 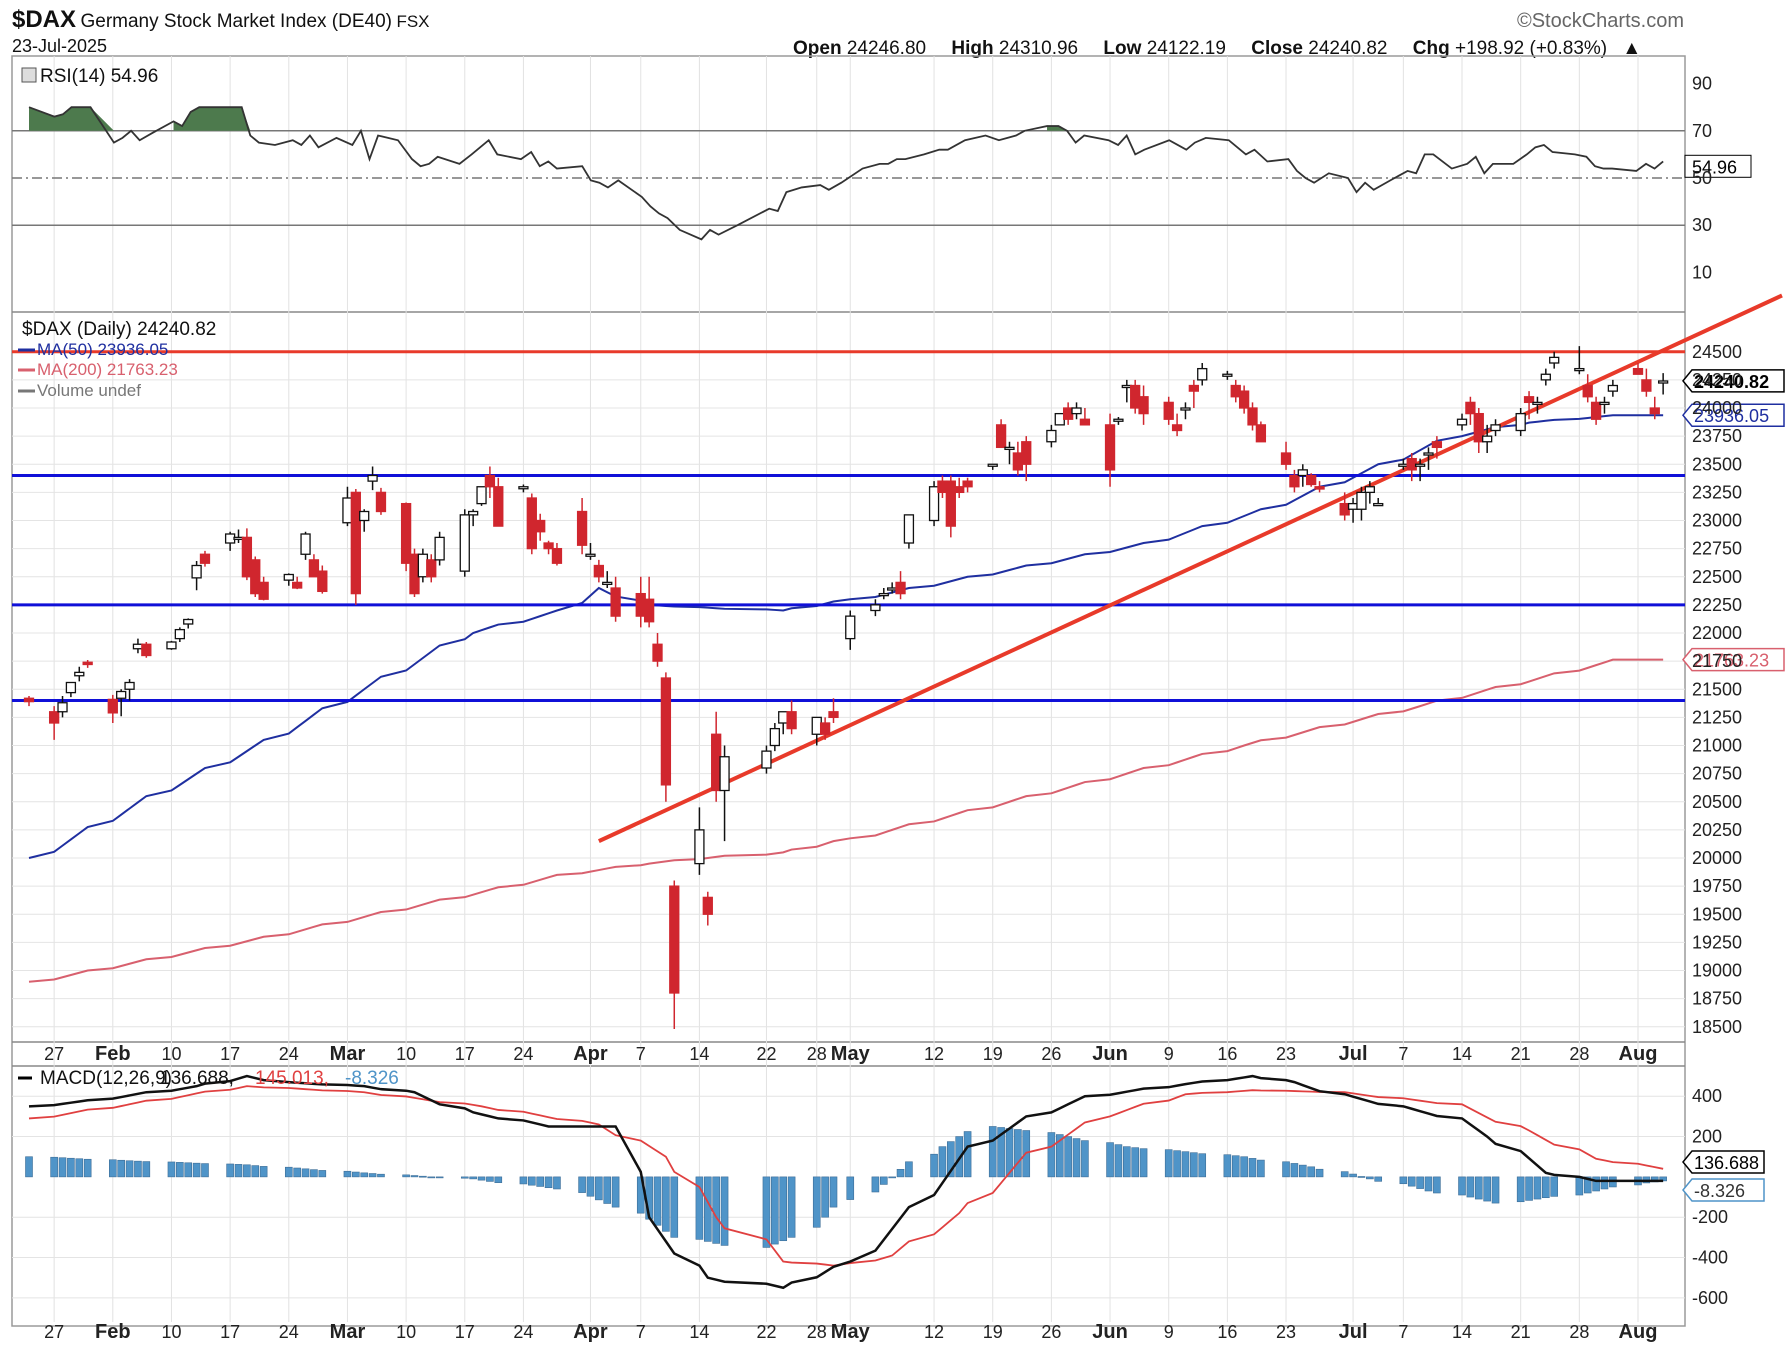 What do you see at coordinates (1717, 436) in the screenshot?
I see `price-tick-label: 23750` at bounding box center [1717, 436].